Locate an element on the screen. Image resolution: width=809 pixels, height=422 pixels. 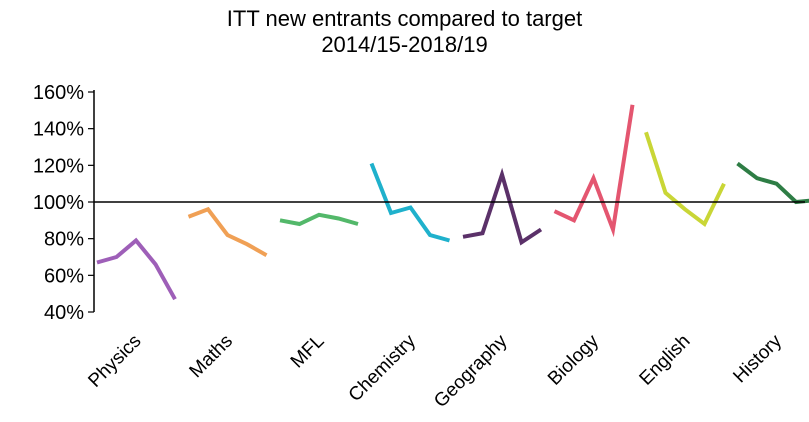
series-line-physics is located at coordinates (136, 269).